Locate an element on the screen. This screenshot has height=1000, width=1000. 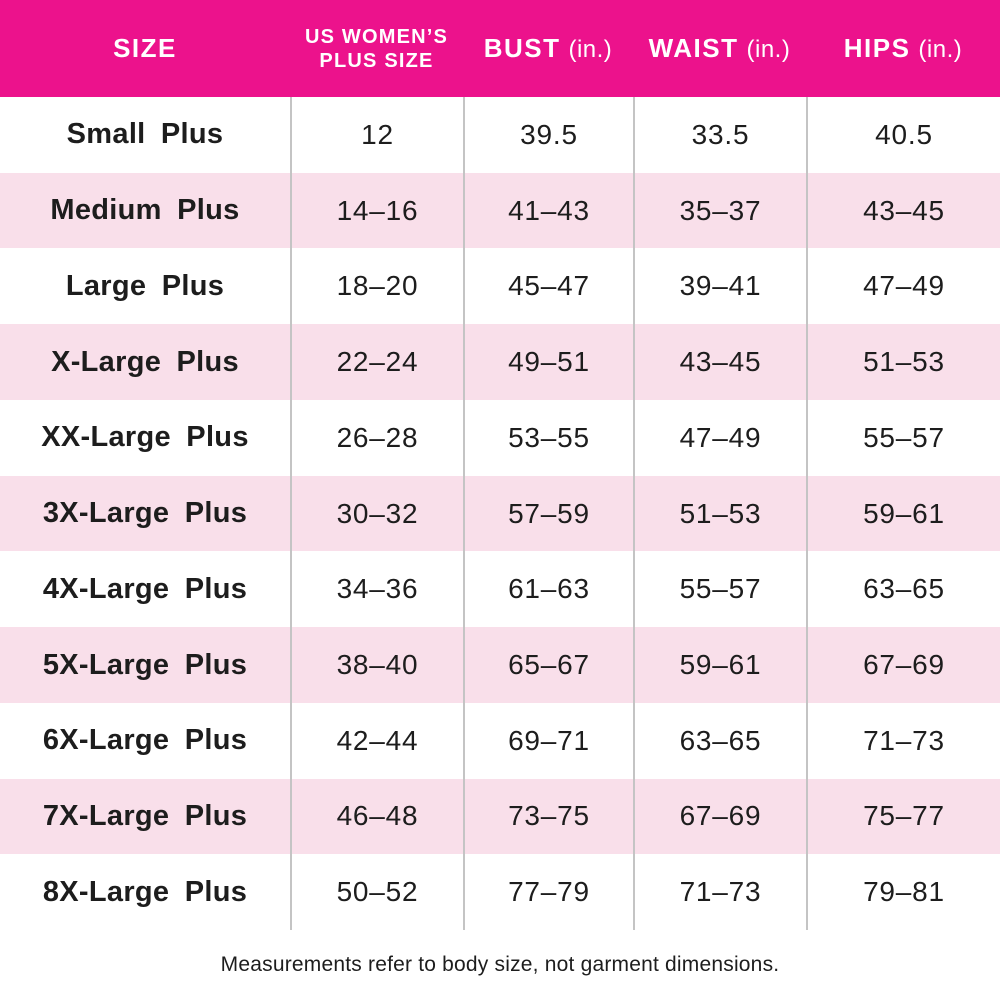
column-header-bust: BUST (in.) is located at coordinates (548, 48).